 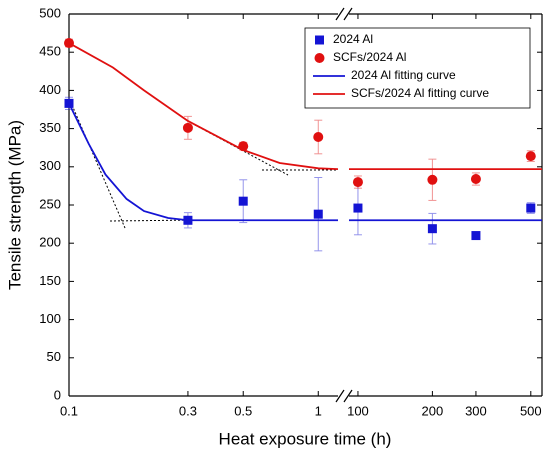 I want to click on x-tick-label: 0.5, so click(x=243, y=410).